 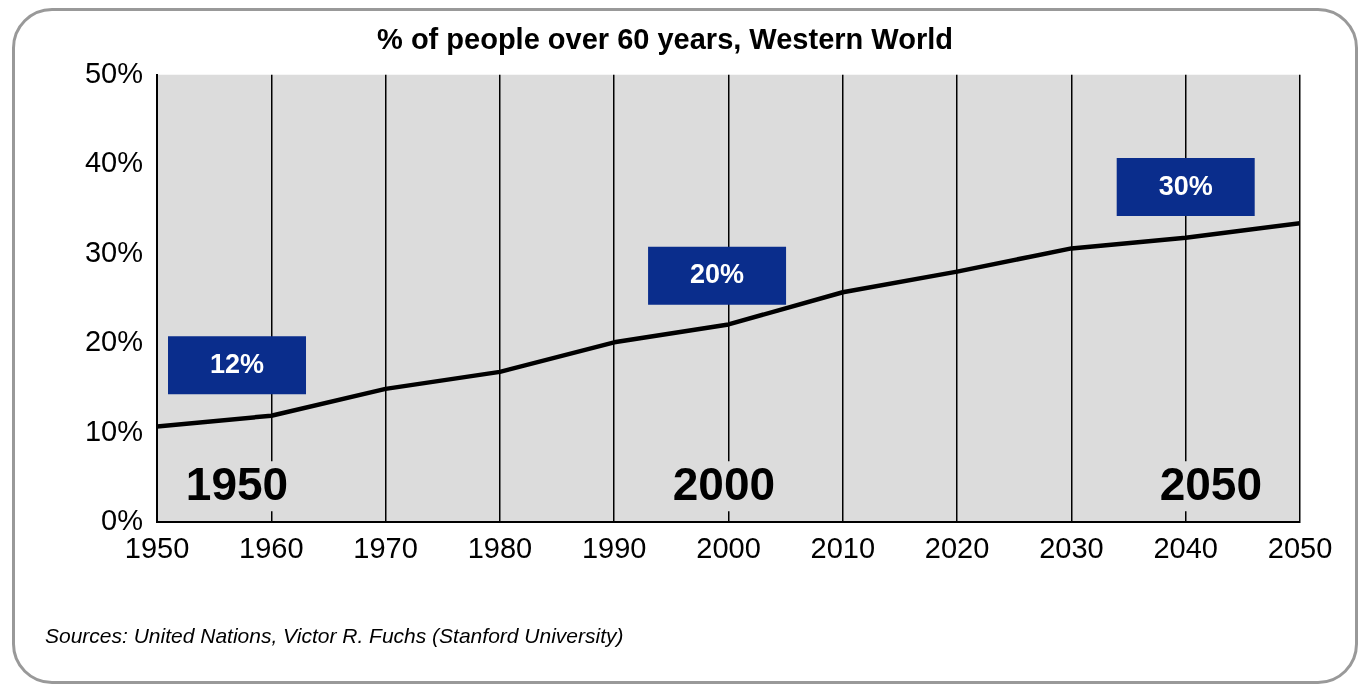 What do you see at coordinates (334, 635) in the screenshot?
I see `source-note: Sources: United Nations, Victor R. Fuchs (Stanford University)` at bounding box center [334, 635].